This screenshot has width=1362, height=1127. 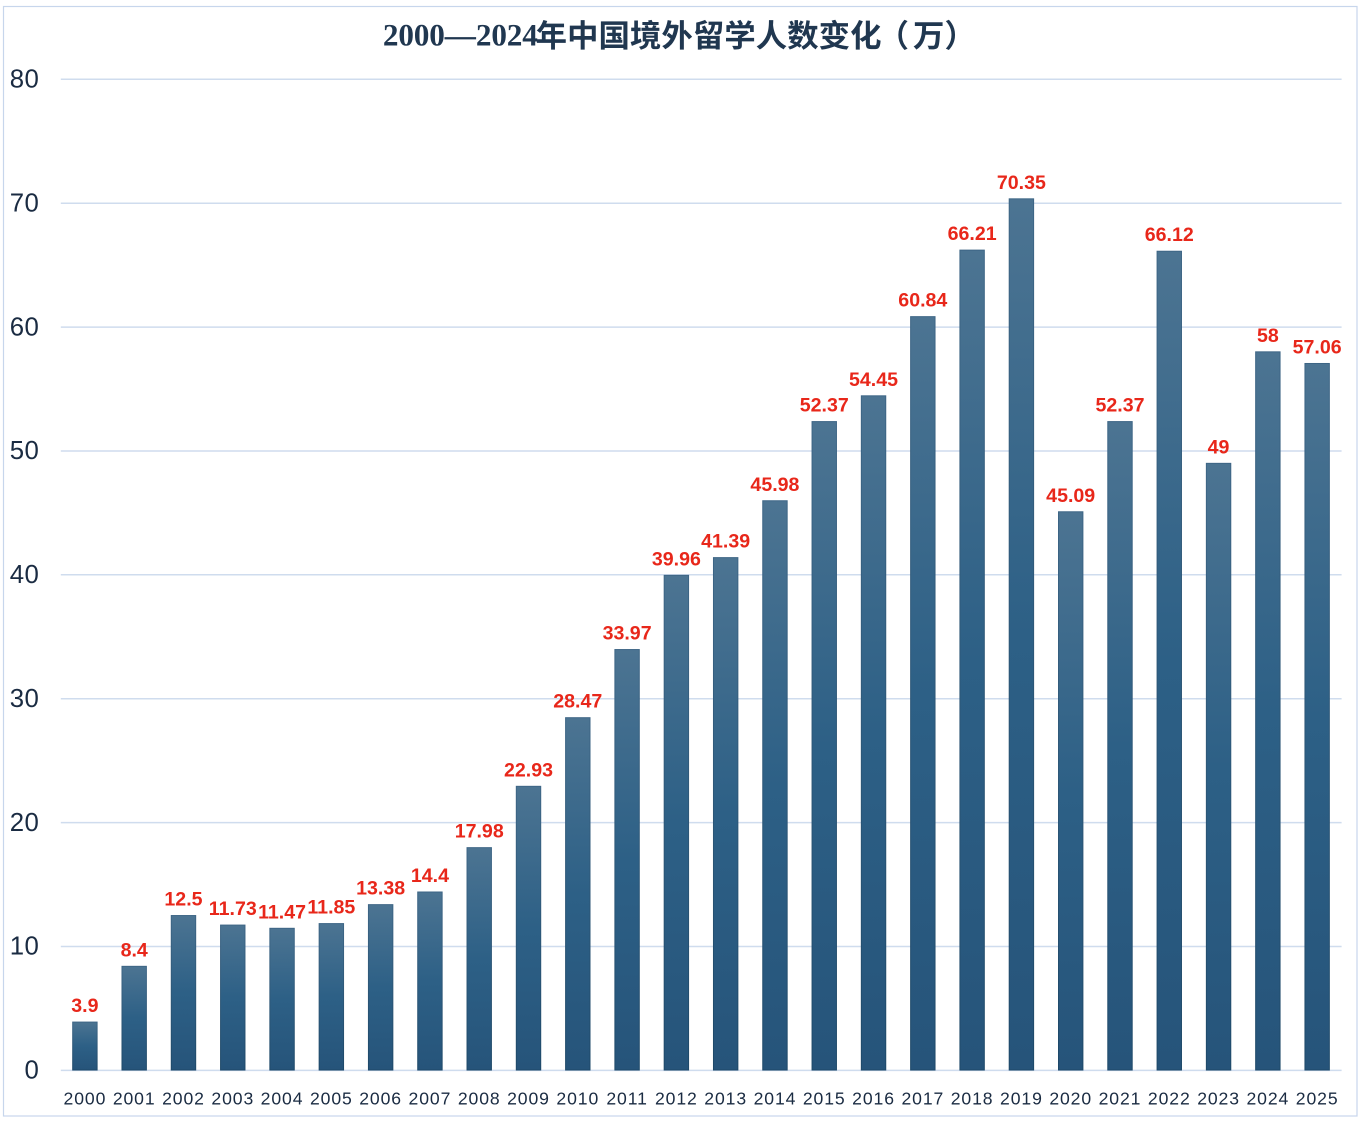 I want to click on svg-text: 2007, so click(x=430, y=1099).